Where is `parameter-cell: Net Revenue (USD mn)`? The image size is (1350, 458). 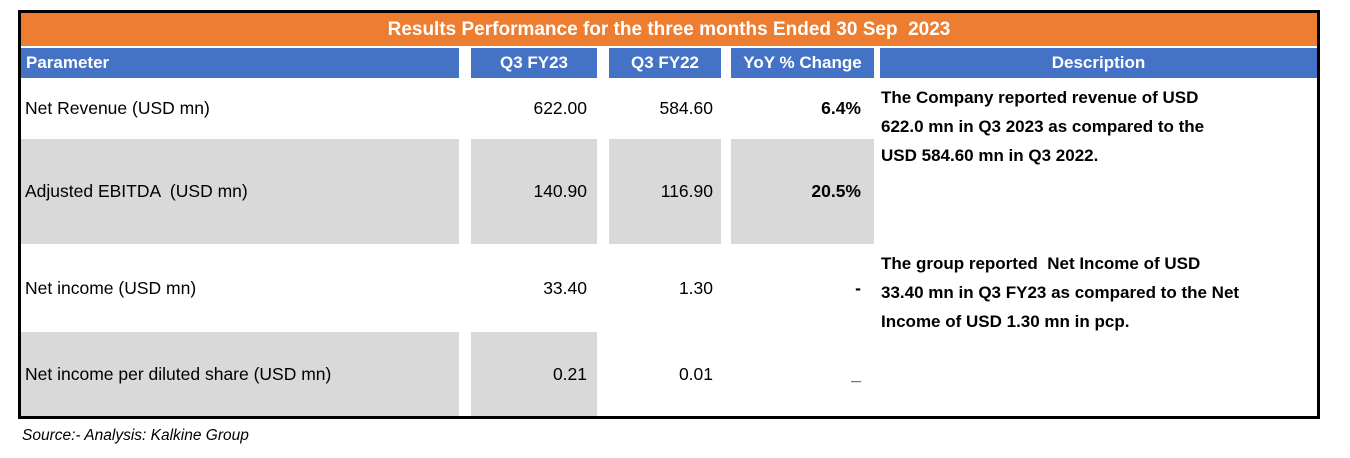
parameter-cell: Net Revenue (USD mn) is located at coordinates (117, 108).